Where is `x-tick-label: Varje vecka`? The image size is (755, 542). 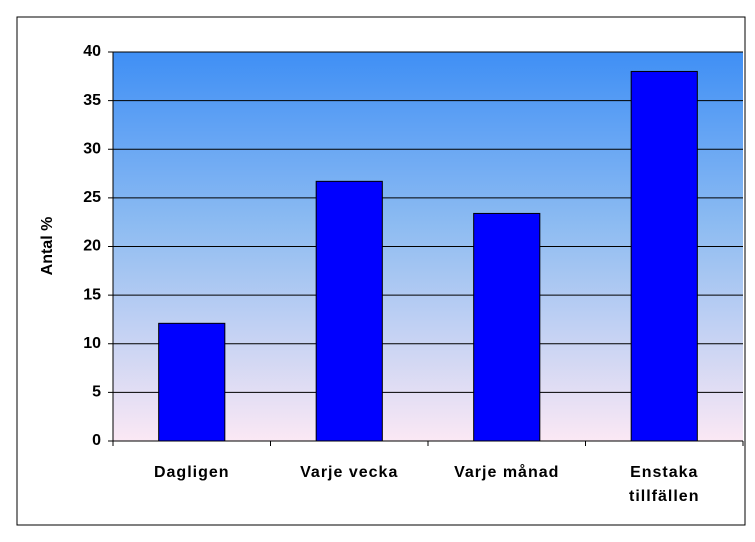
x-tick-label: Varje vecka is located at coordinates (349, 472).